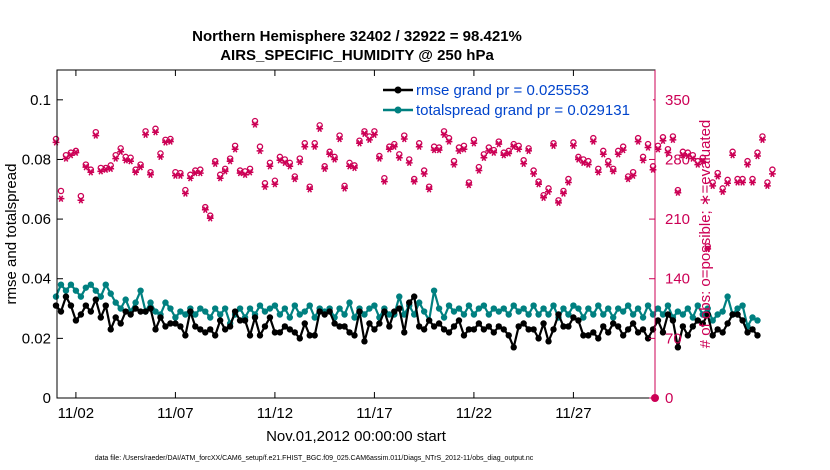 The width and height of the screenshot is (830, 470). What do you see at coordinates (275, 413) in the screenshot?
I see `x-tick-label: 11/12` at bounding box center [275, 413].